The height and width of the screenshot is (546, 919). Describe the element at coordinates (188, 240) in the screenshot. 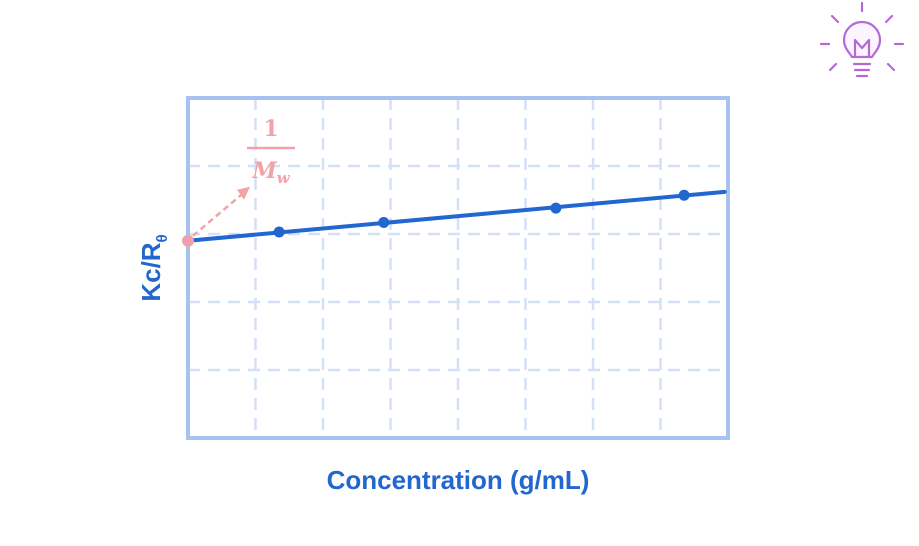

I see `intercept-point` at that location.